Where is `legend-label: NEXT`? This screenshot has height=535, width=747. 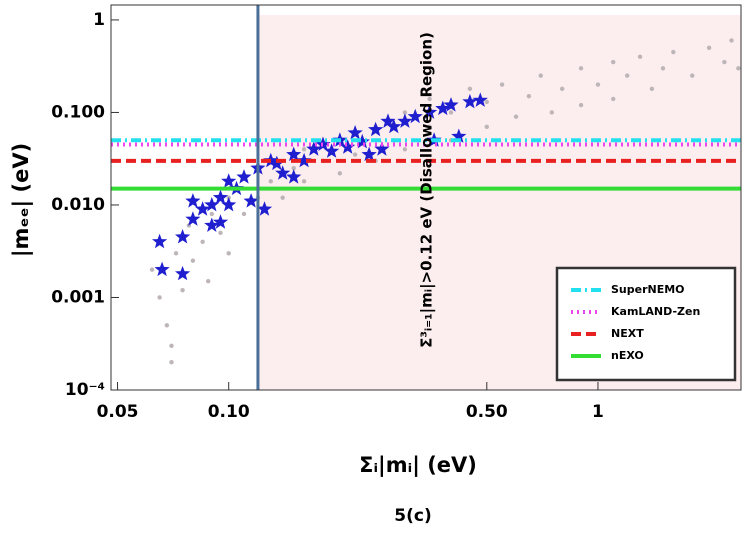
legend-label: NEXT is located at coordinates (627, 333).